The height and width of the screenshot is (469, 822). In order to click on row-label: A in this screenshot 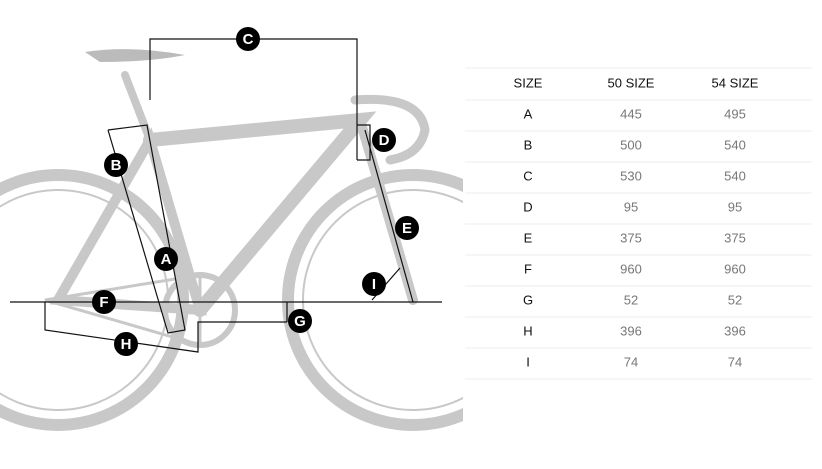, I will do `click(528, 113)`.